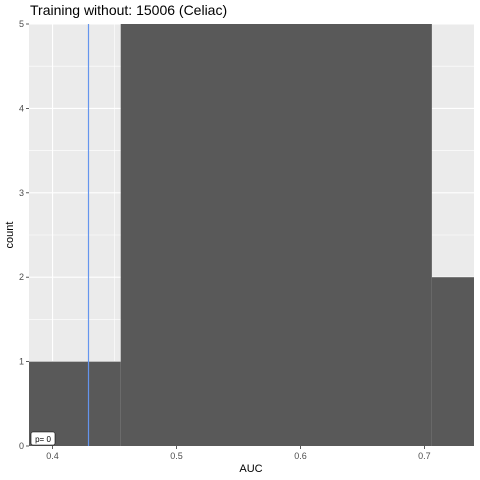  I want to click on y-tick-label: 0, so click(21, 446).